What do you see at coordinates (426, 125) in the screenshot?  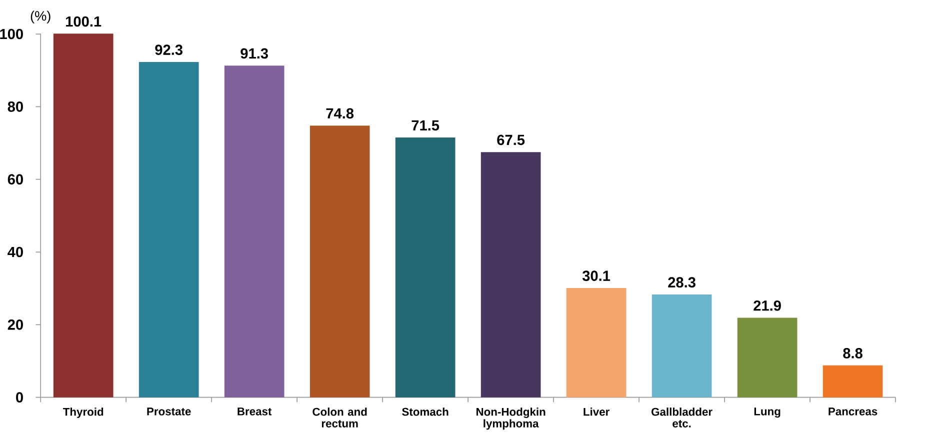 I see `data-label: 71.5` at bounding box center [426, 125].